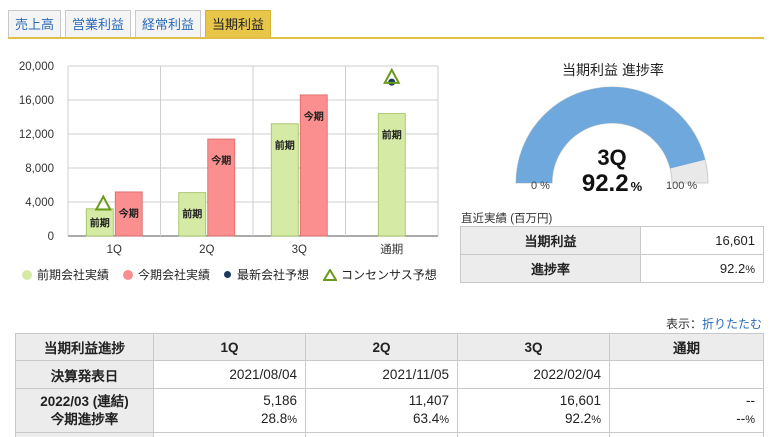 This screenshot has height=437, width=772. I want to click on progress-cell-fy: -- --%, so click(686, 410).